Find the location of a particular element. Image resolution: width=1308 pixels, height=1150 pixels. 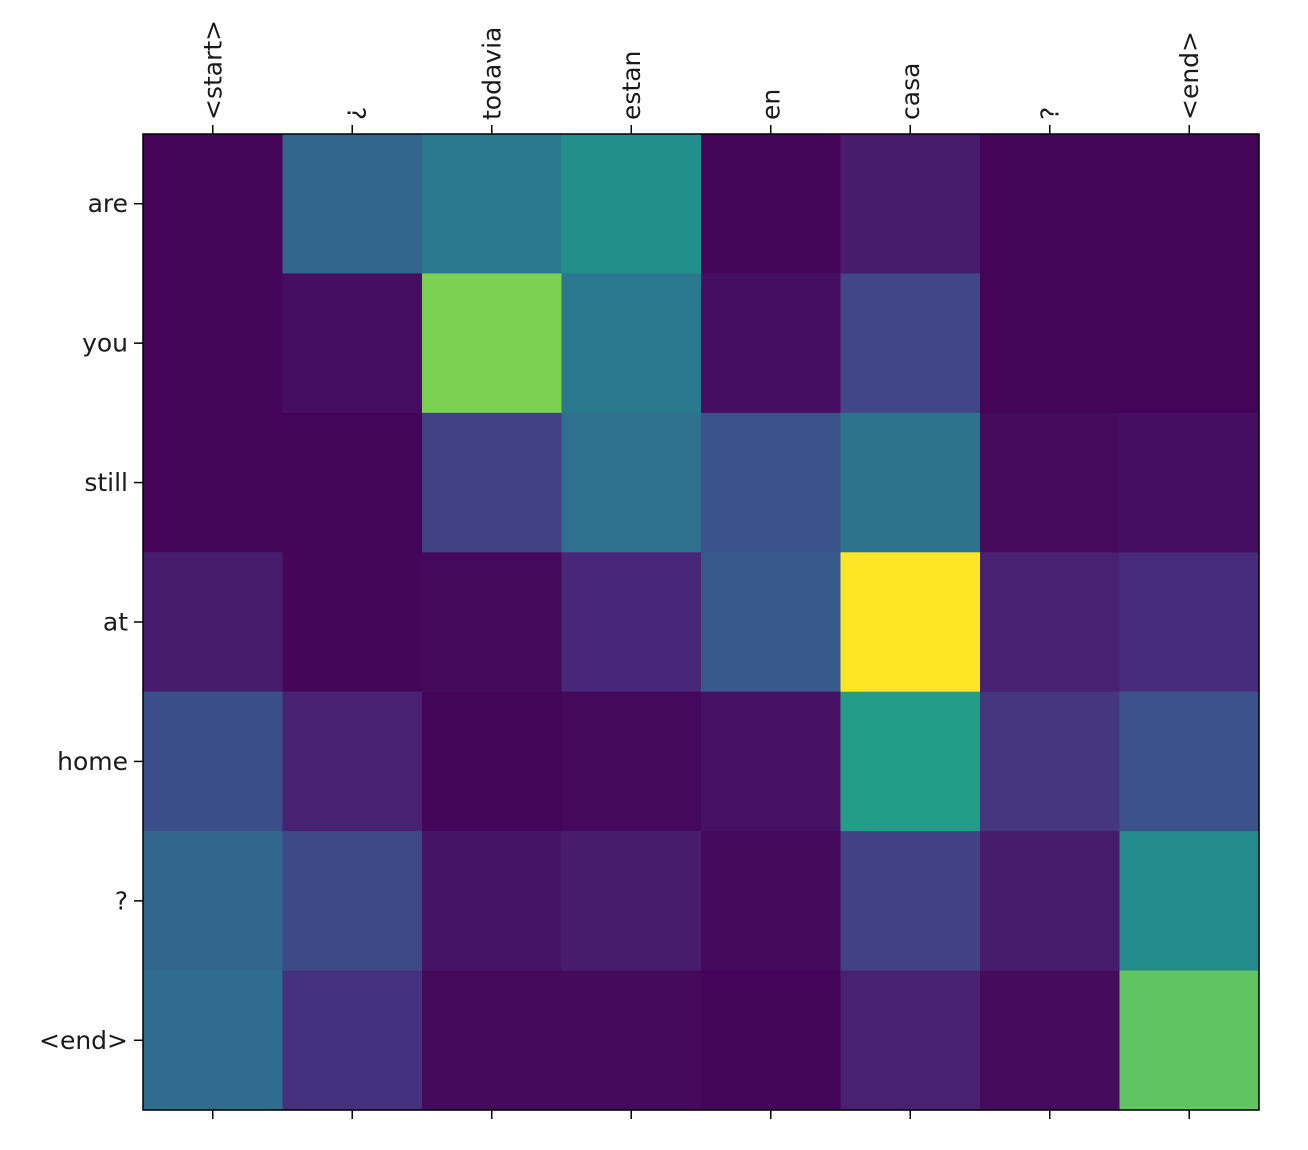

y-tick-label: at is located at coordinates (115, 622).